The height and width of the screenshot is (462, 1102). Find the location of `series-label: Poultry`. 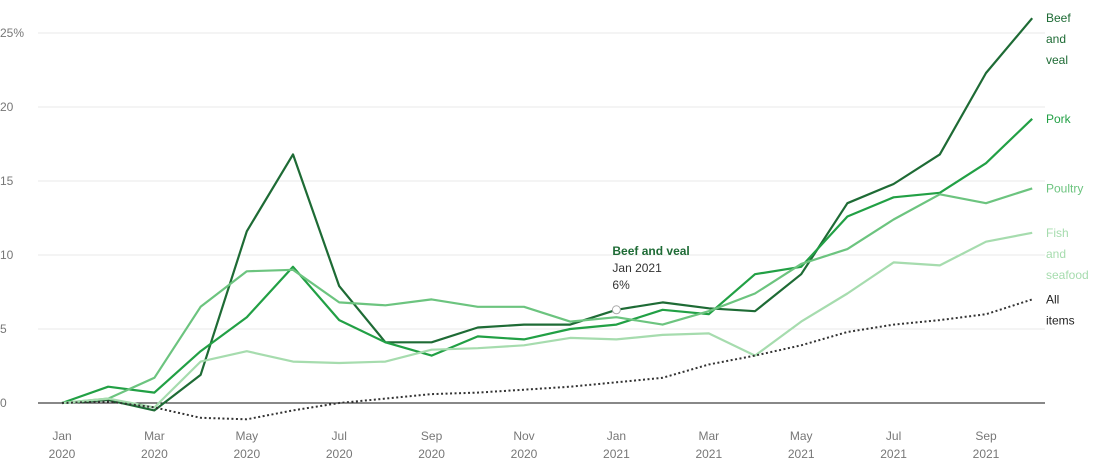

series-label: Poultry is located at coordinates (1064, 188).